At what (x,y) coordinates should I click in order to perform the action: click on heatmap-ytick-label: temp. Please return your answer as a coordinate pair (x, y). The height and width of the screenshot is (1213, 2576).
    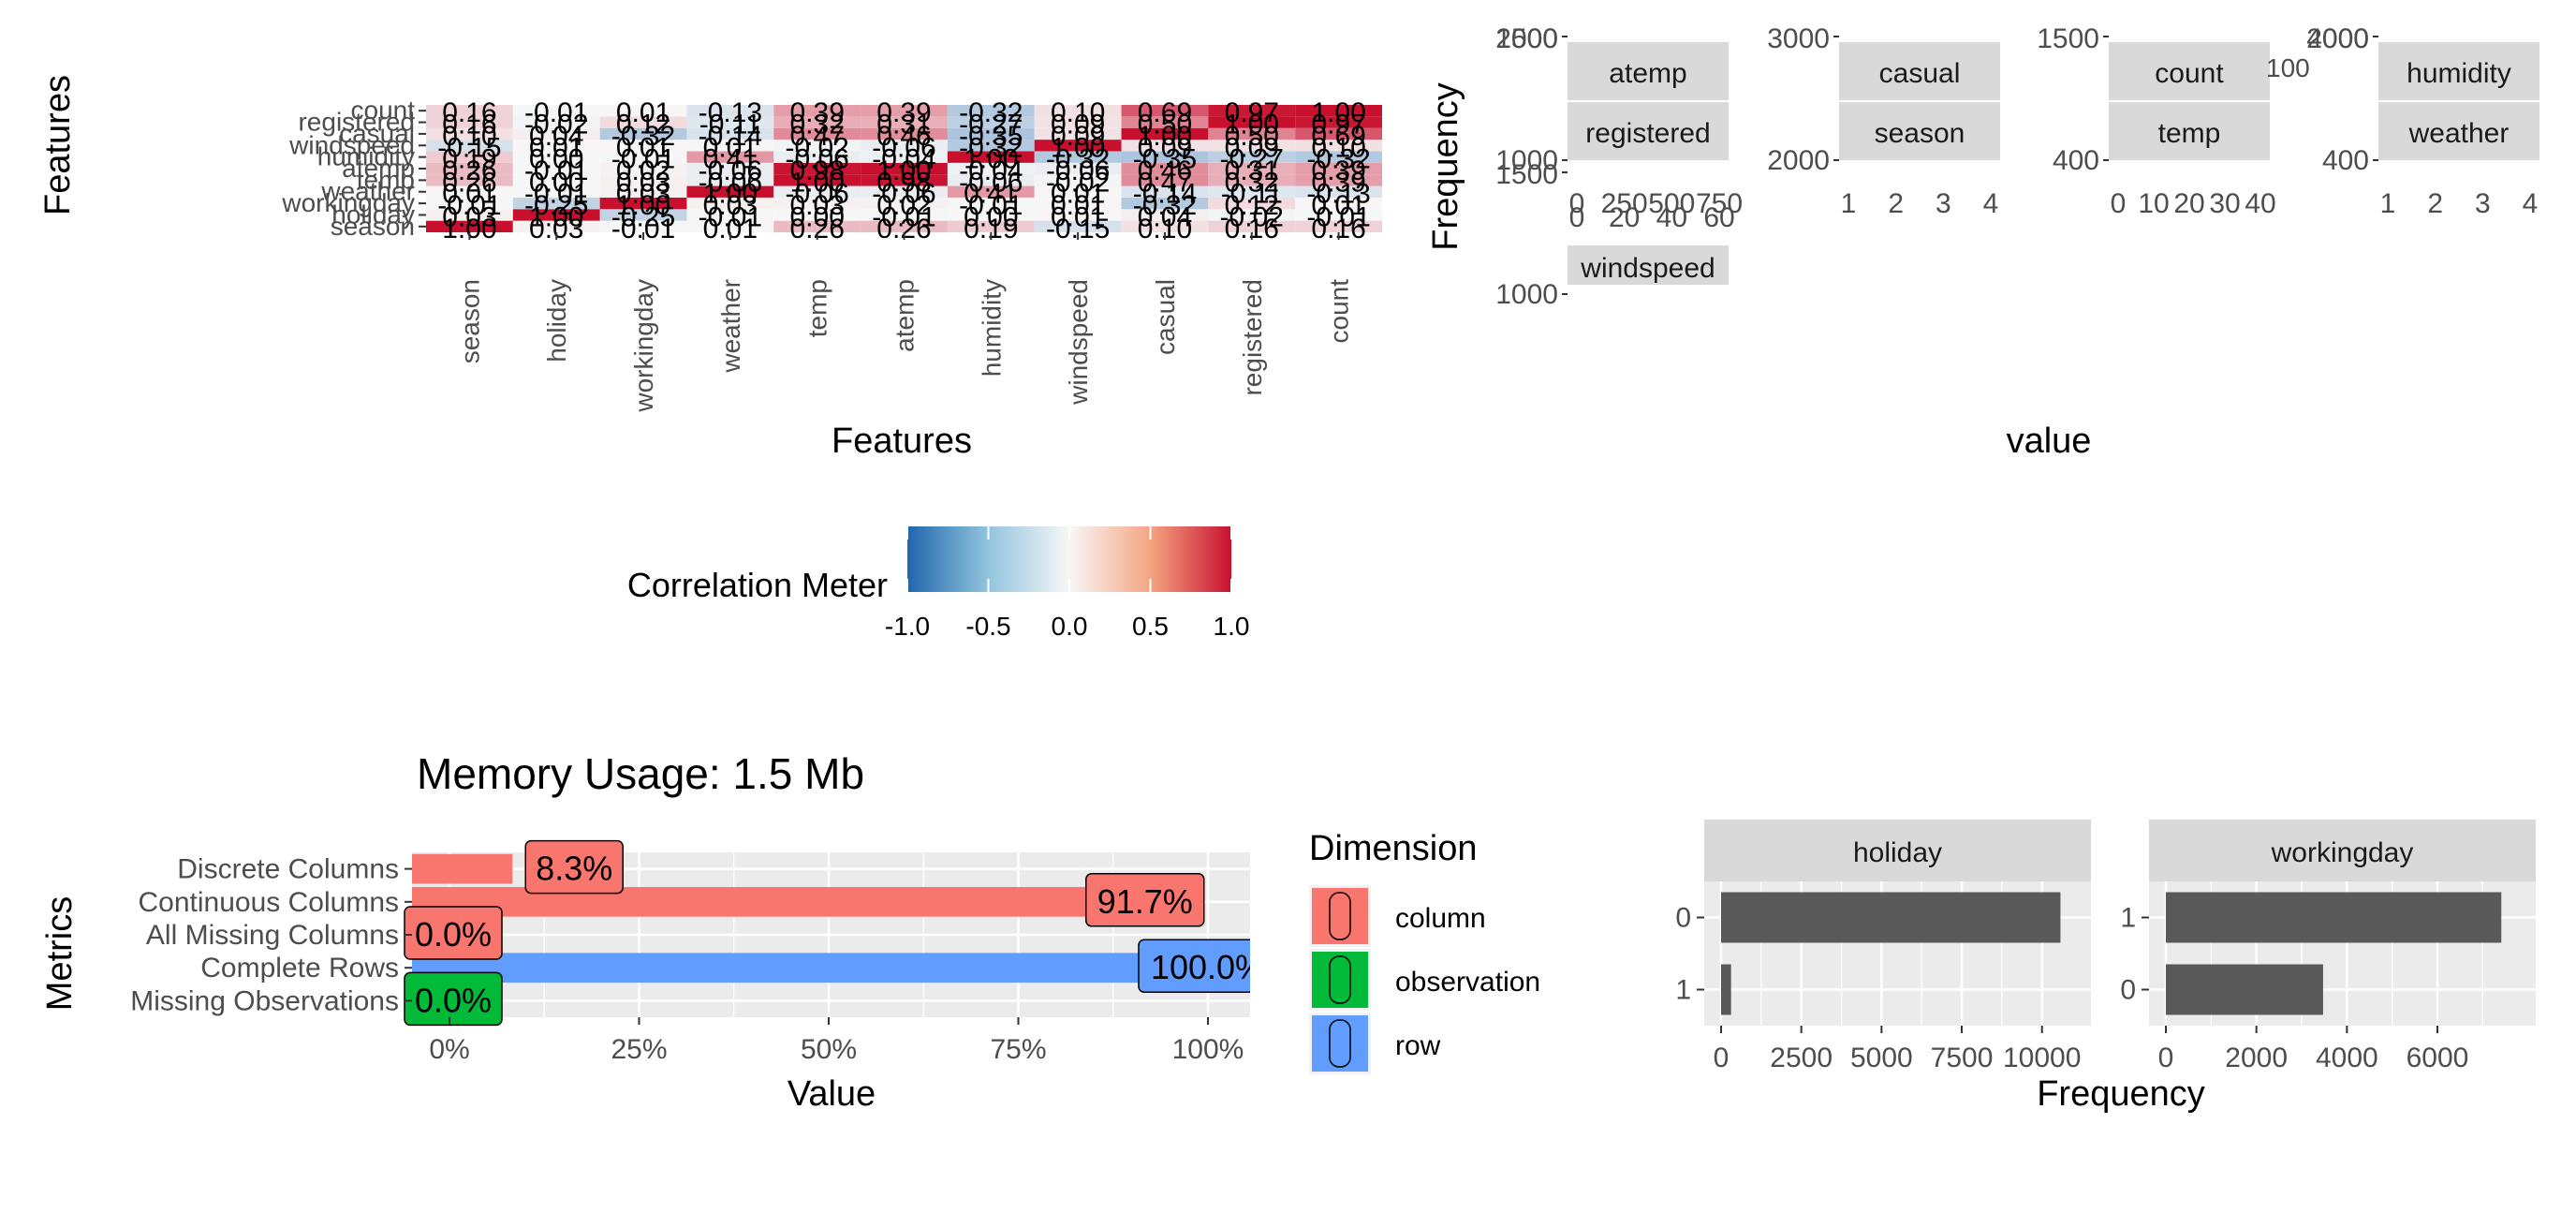
    Looking at the image, I should click on (386, 179).